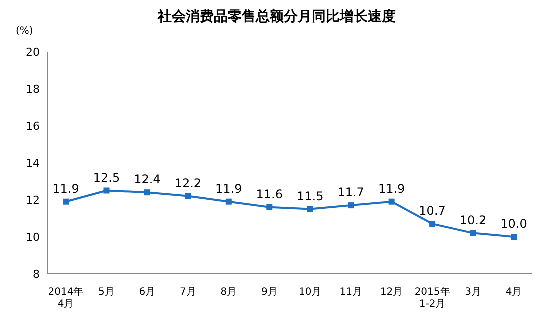  Describe the element at coordinates (36, 274) in the screenshot. I see `y-tick-label: 8` at that location.